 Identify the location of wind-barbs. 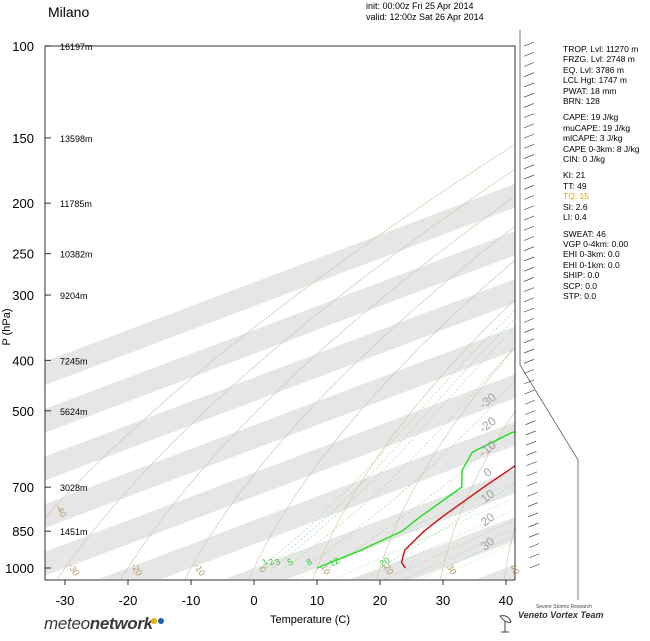
(549, 315).